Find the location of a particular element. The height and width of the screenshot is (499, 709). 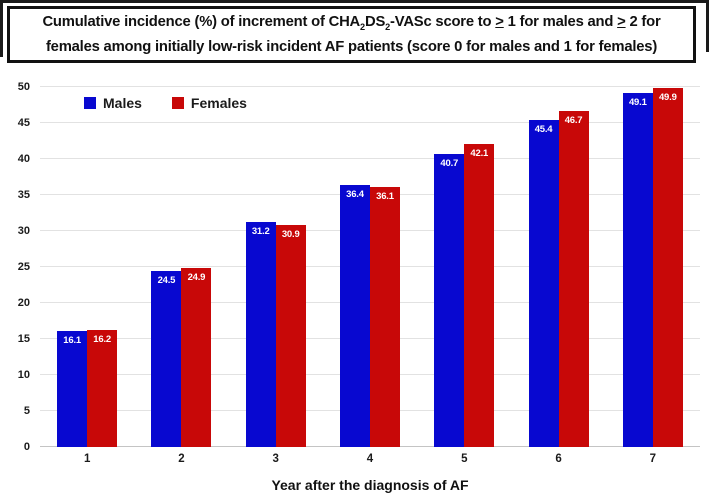

bar-males: 16.1 is located at coordinates (72, 389).